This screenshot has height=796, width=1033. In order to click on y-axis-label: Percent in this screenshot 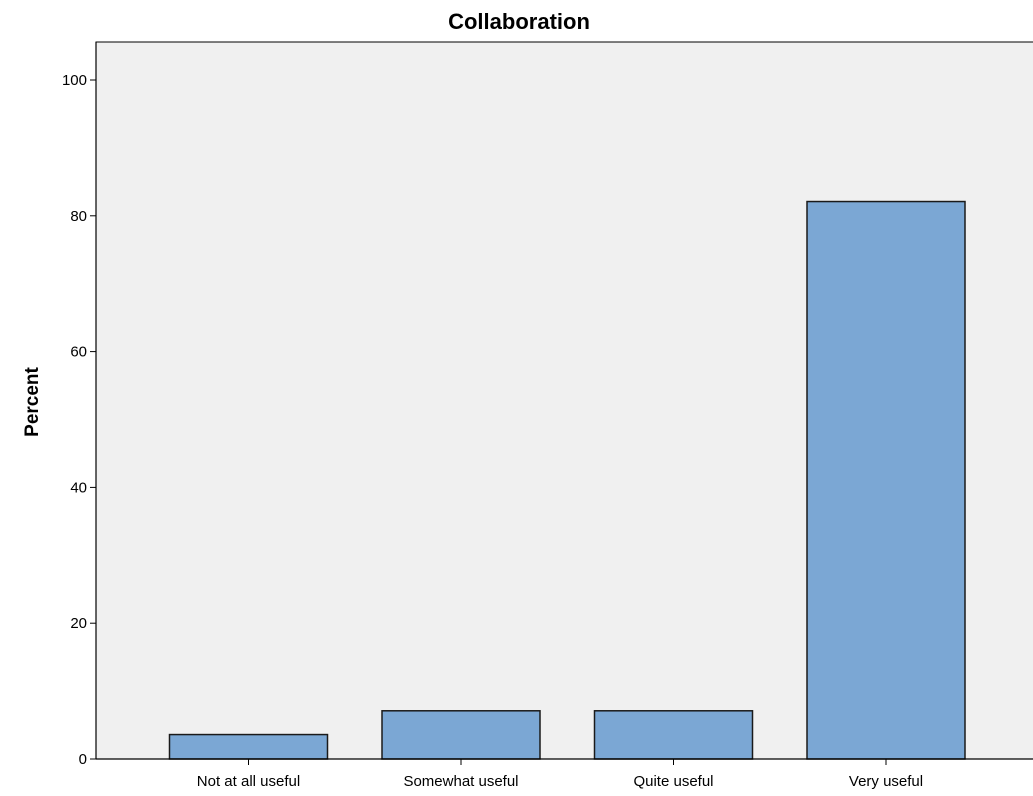, I will do `click(32, 401)`.